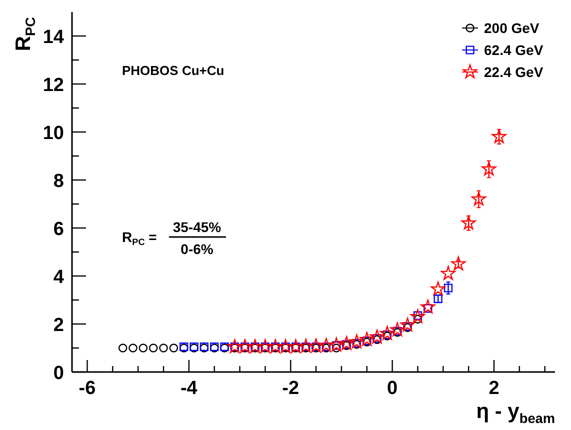 The width and height of the screenshot is (571, 430). What do you see at coordinates (392, 388) in the screenshot?
I see `x-tick-label: 0` at bounding box center [392, 388].